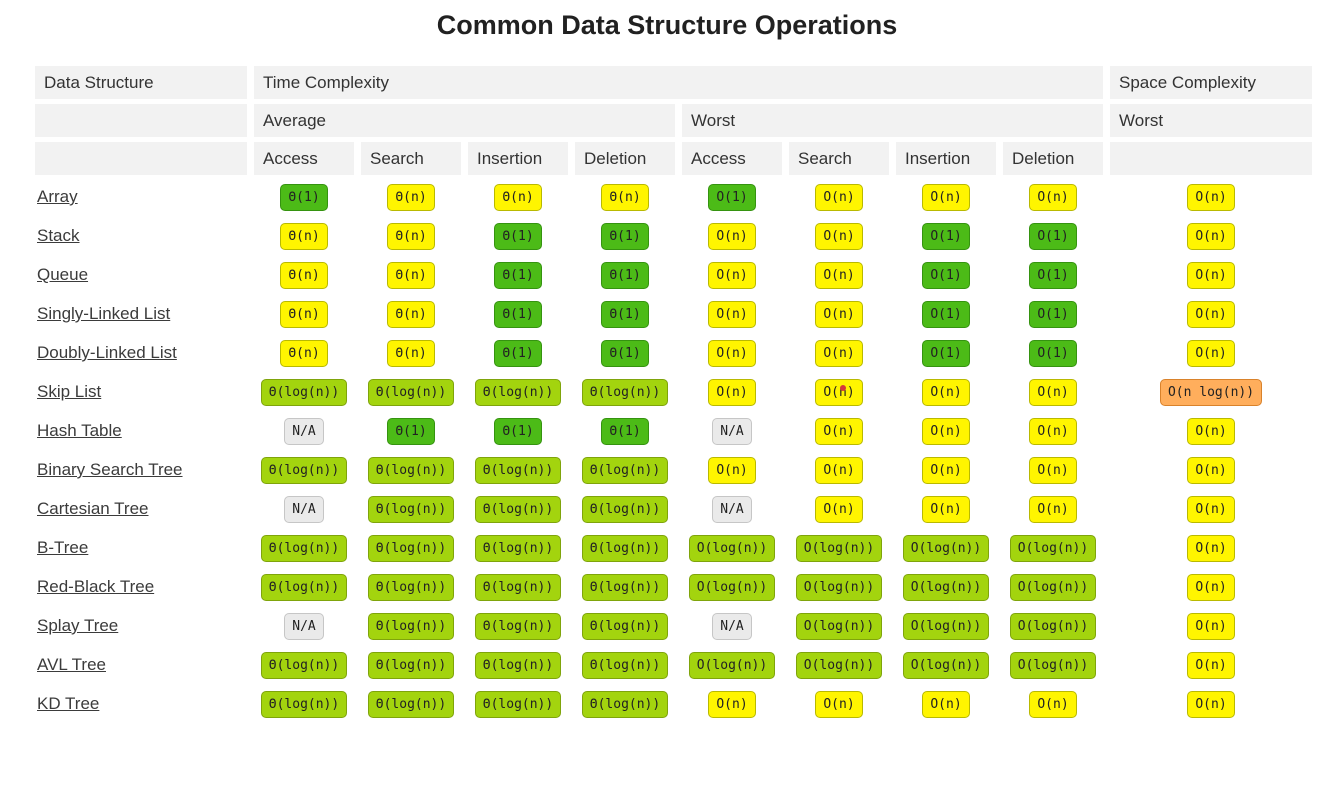  What do you see at coordinates (1211, 587) in the screenshot?
I see `cell-red-black-tree-space-worst: O(n)` at bounding box center [1211, 587].